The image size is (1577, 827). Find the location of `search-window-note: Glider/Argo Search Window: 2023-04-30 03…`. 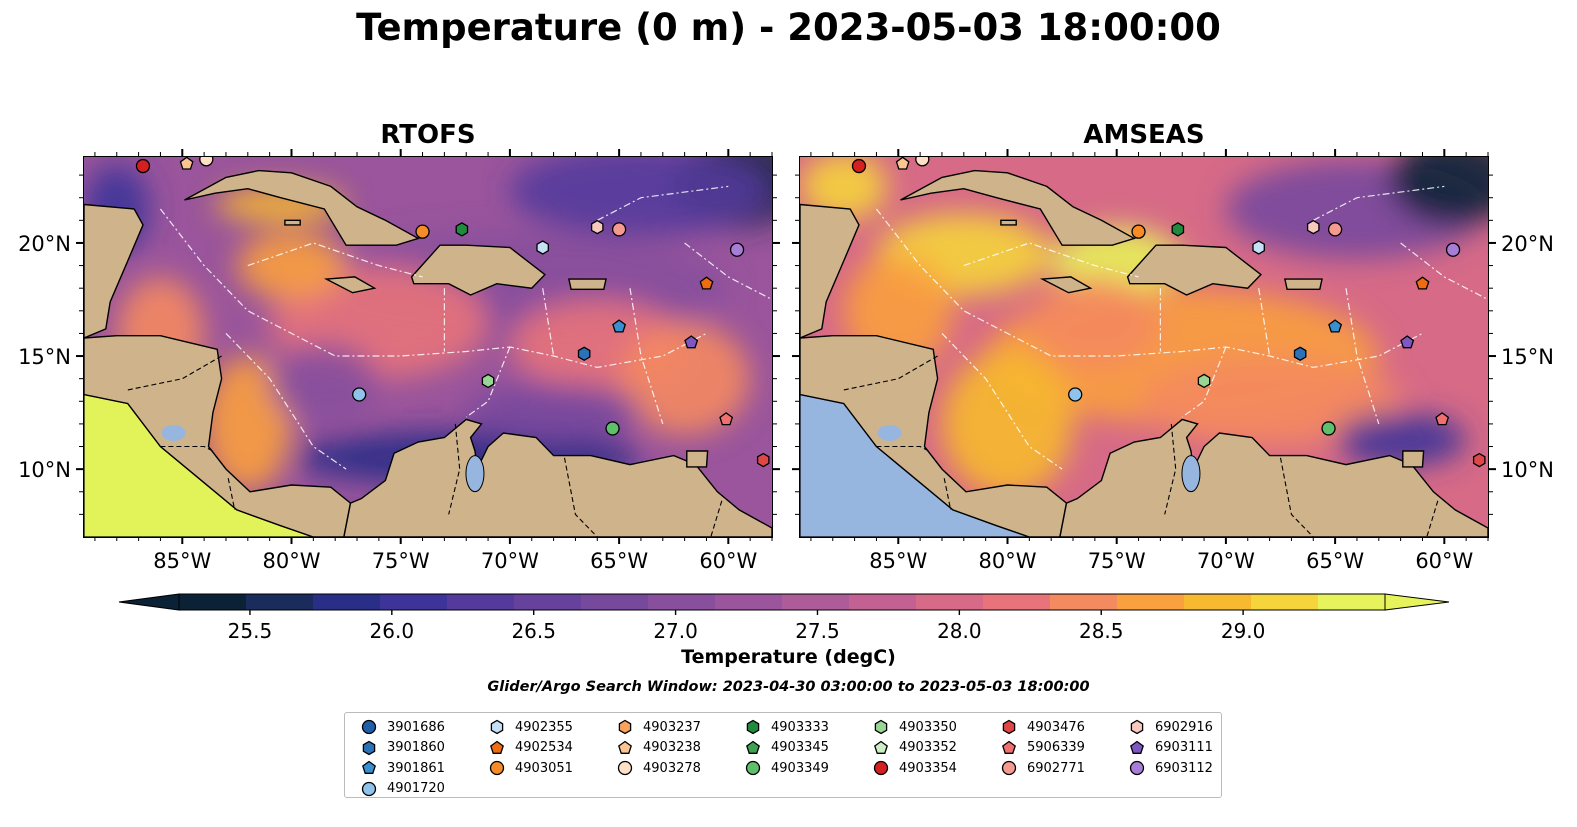

search-window-note: Glider/Argo Search Window: 2023-04-30 03… is located at coordinates (788, 687).